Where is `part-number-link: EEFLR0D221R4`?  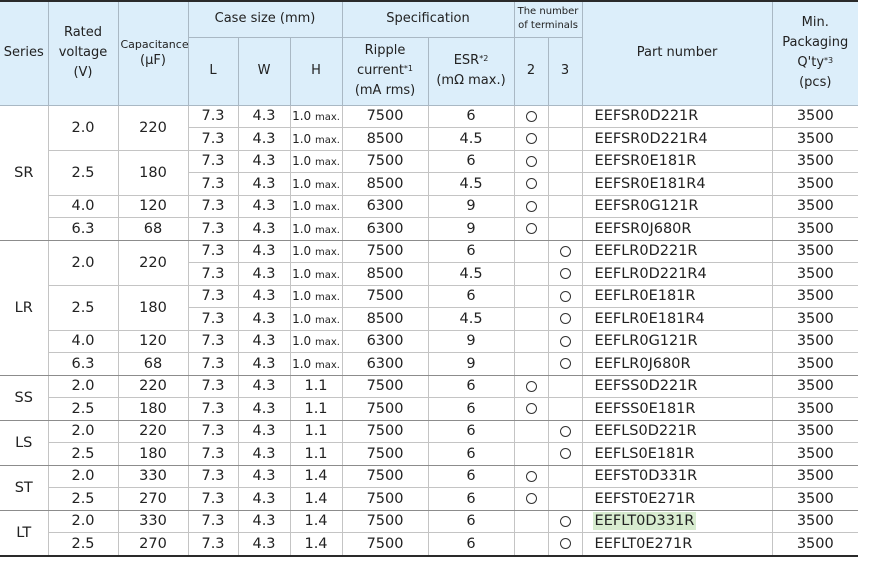 part-number-link: EEFLR0D221R4 is located at coordinates (650, 273).